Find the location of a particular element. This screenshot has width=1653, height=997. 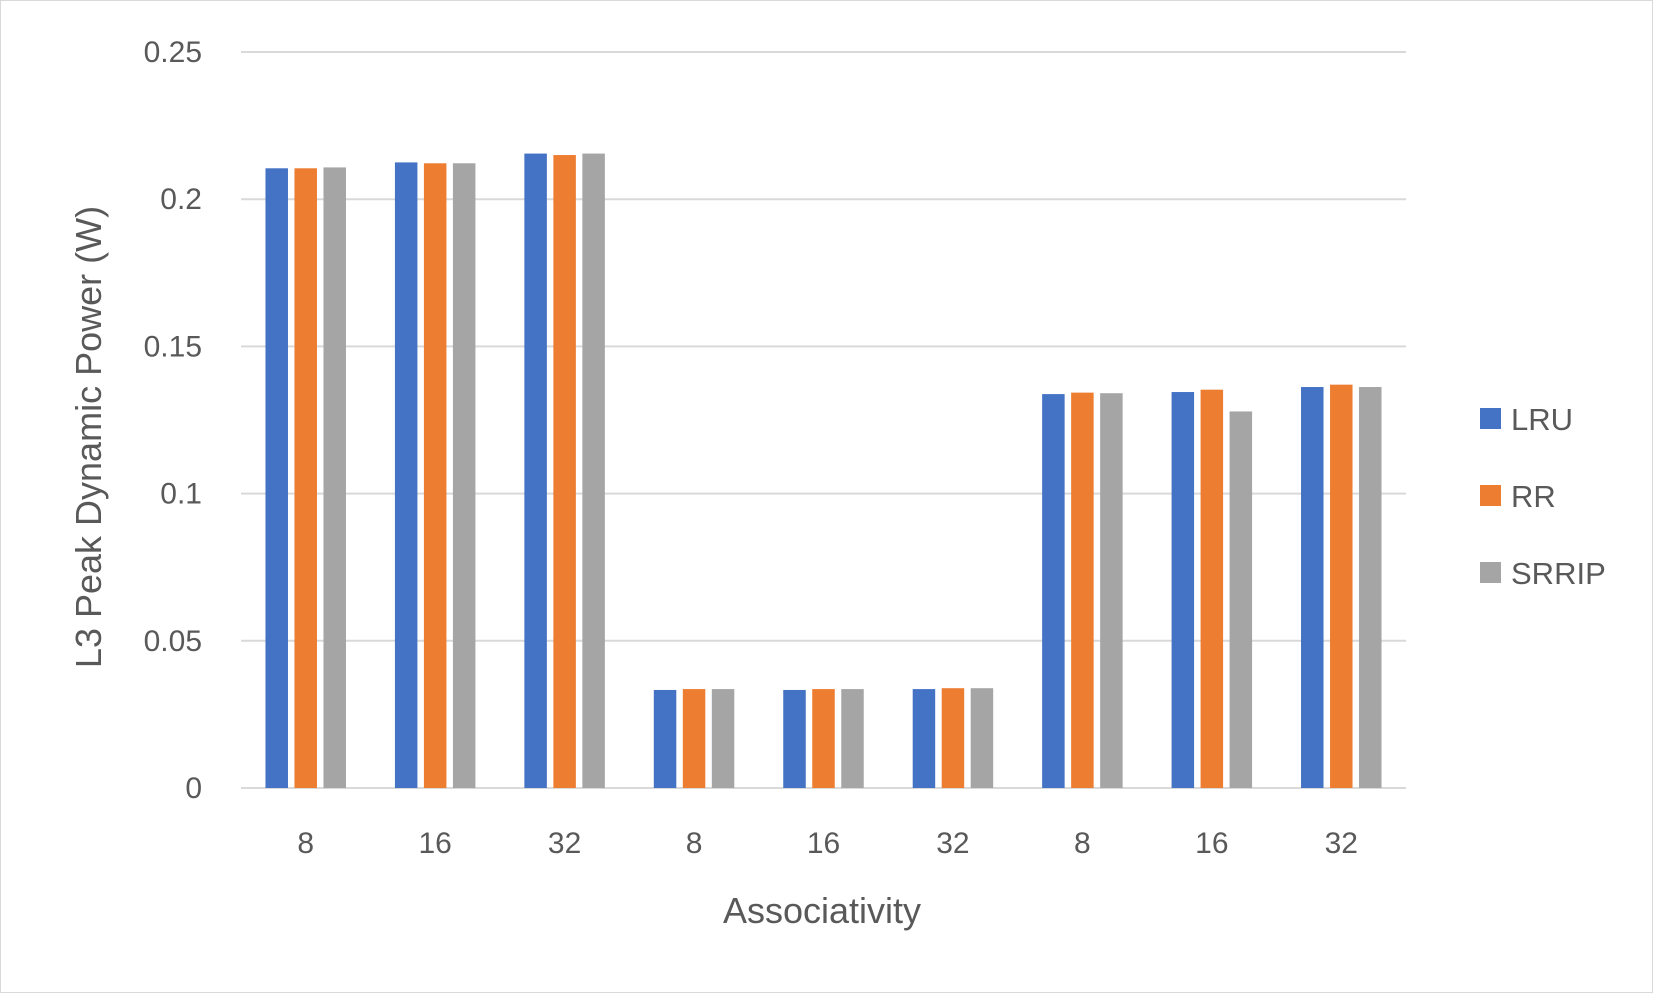

legend-label-srrip: SRRIP is located at coordinates (1558, 573).